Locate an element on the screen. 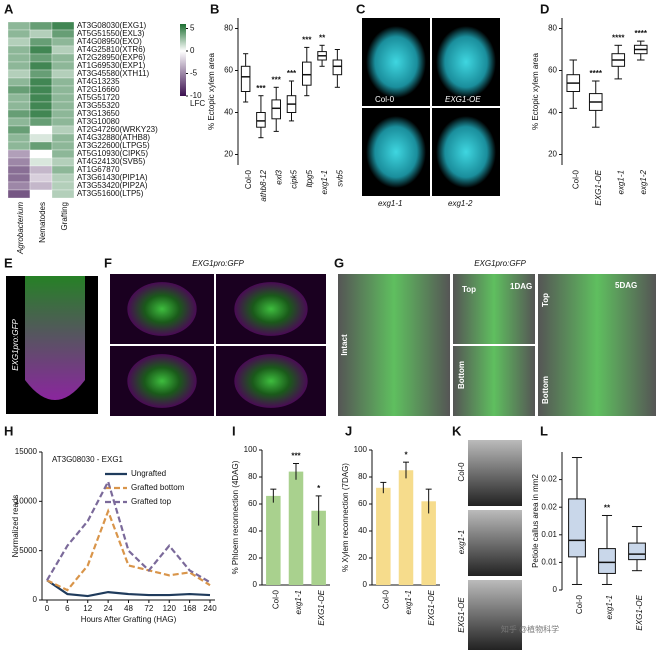 This screenshot has height=655, width=658. x-tick-label: exg1-1 is located at coordinates (609, 607).